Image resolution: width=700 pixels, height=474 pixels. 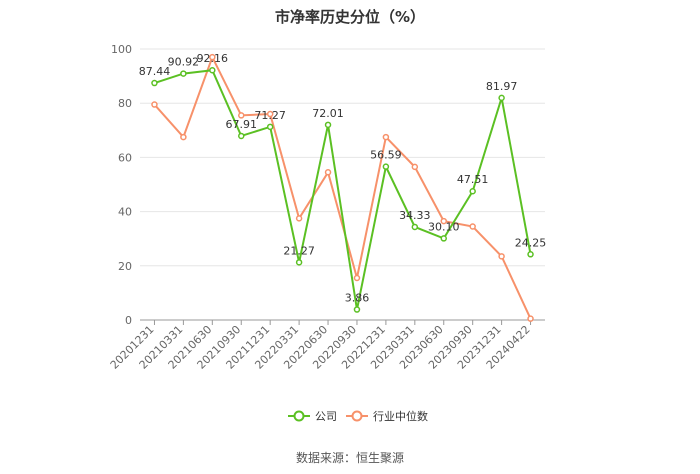 I want to click on data-label: 34.33, so click(x=415, y=215).